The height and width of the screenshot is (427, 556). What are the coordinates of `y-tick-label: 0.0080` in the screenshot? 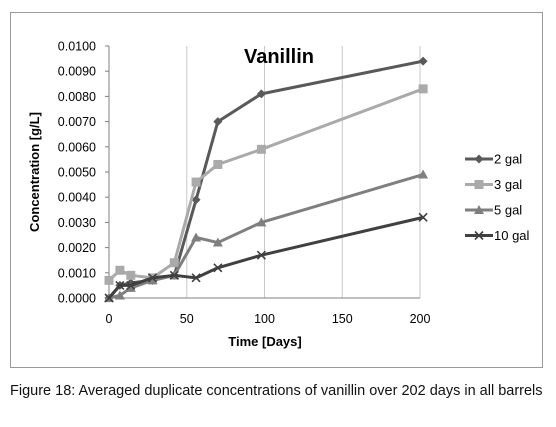 It's located at (77, 97).